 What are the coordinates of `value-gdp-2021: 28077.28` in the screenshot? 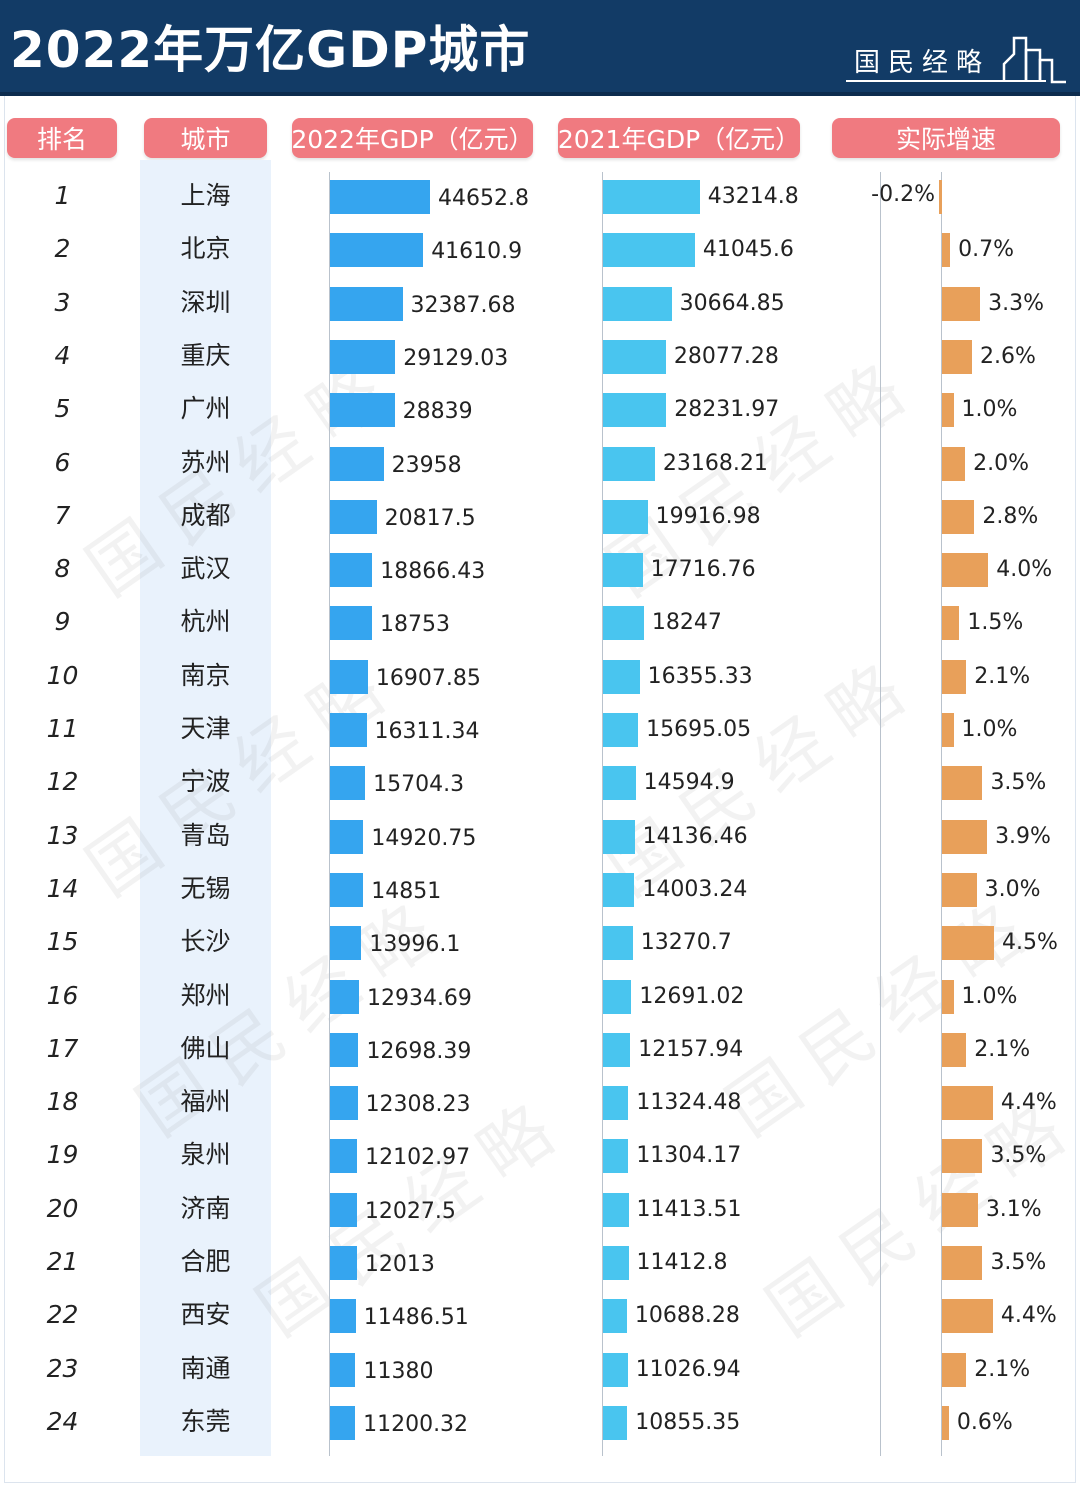 It's located at (726, 356).